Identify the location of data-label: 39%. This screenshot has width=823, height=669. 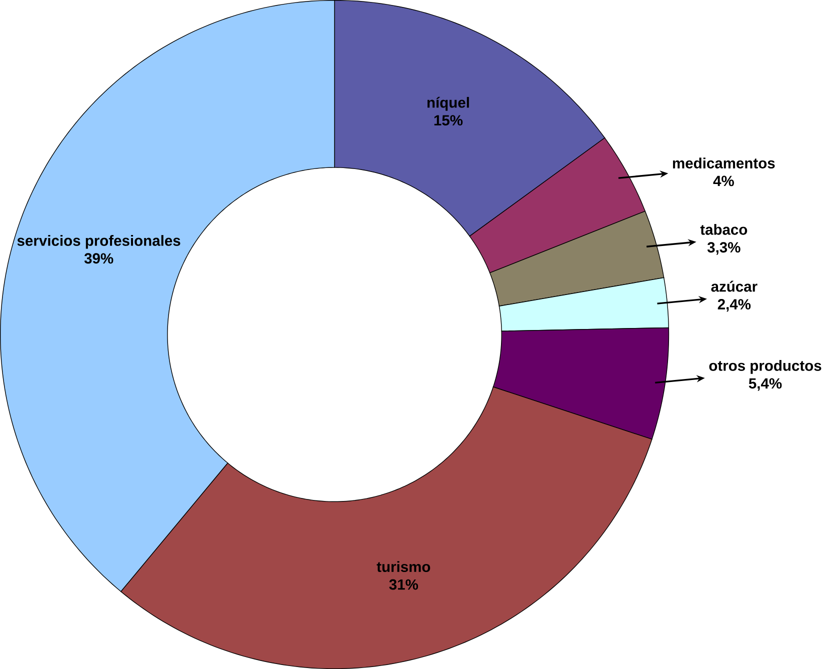
(99, 258).